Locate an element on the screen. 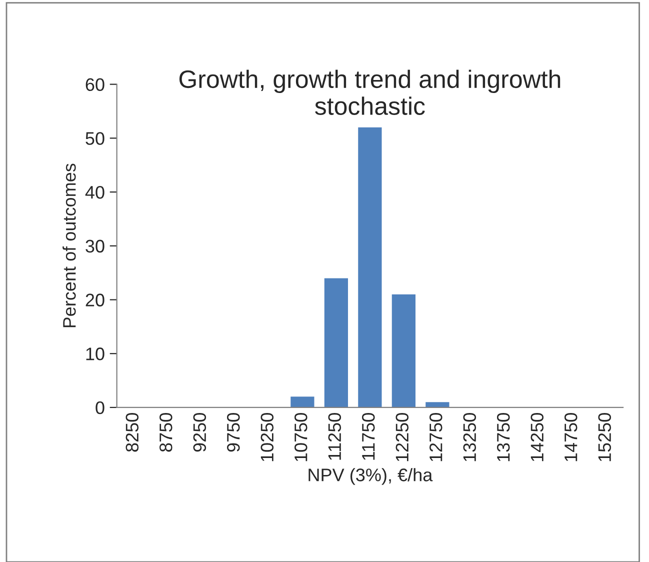  x-tick-label: 13750 is located at coordinates (503, 437).